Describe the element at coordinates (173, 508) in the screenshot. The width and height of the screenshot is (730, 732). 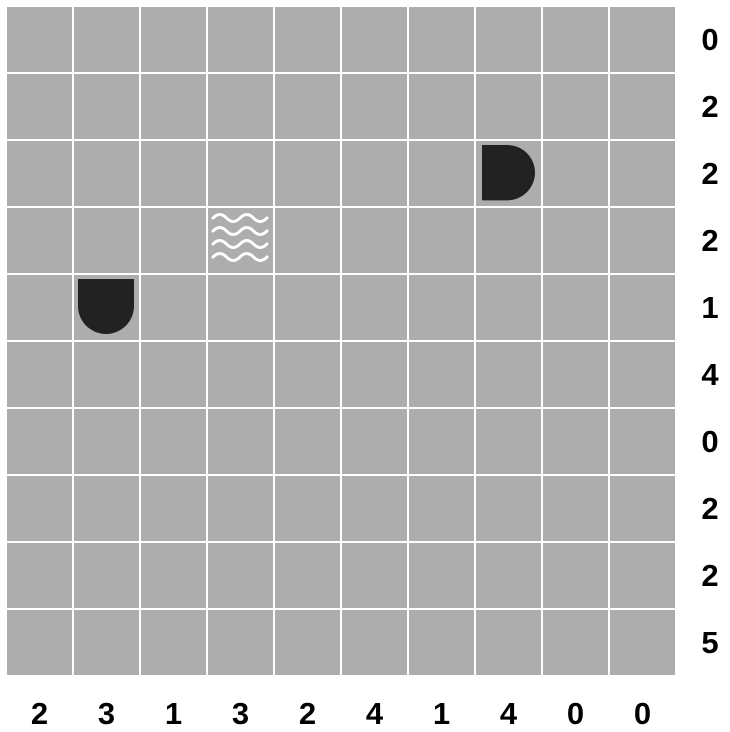
I see `grid-cell-r7-c2` at that location.